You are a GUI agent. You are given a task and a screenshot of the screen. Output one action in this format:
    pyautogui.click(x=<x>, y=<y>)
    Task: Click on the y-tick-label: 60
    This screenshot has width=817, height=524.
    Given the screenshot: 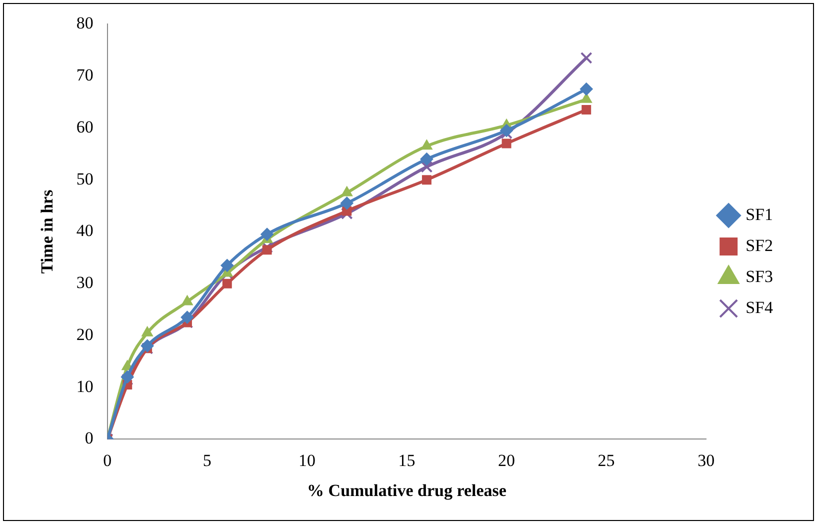 What is the action you would take?
    pyautogui.click(x=85, y=126)
    